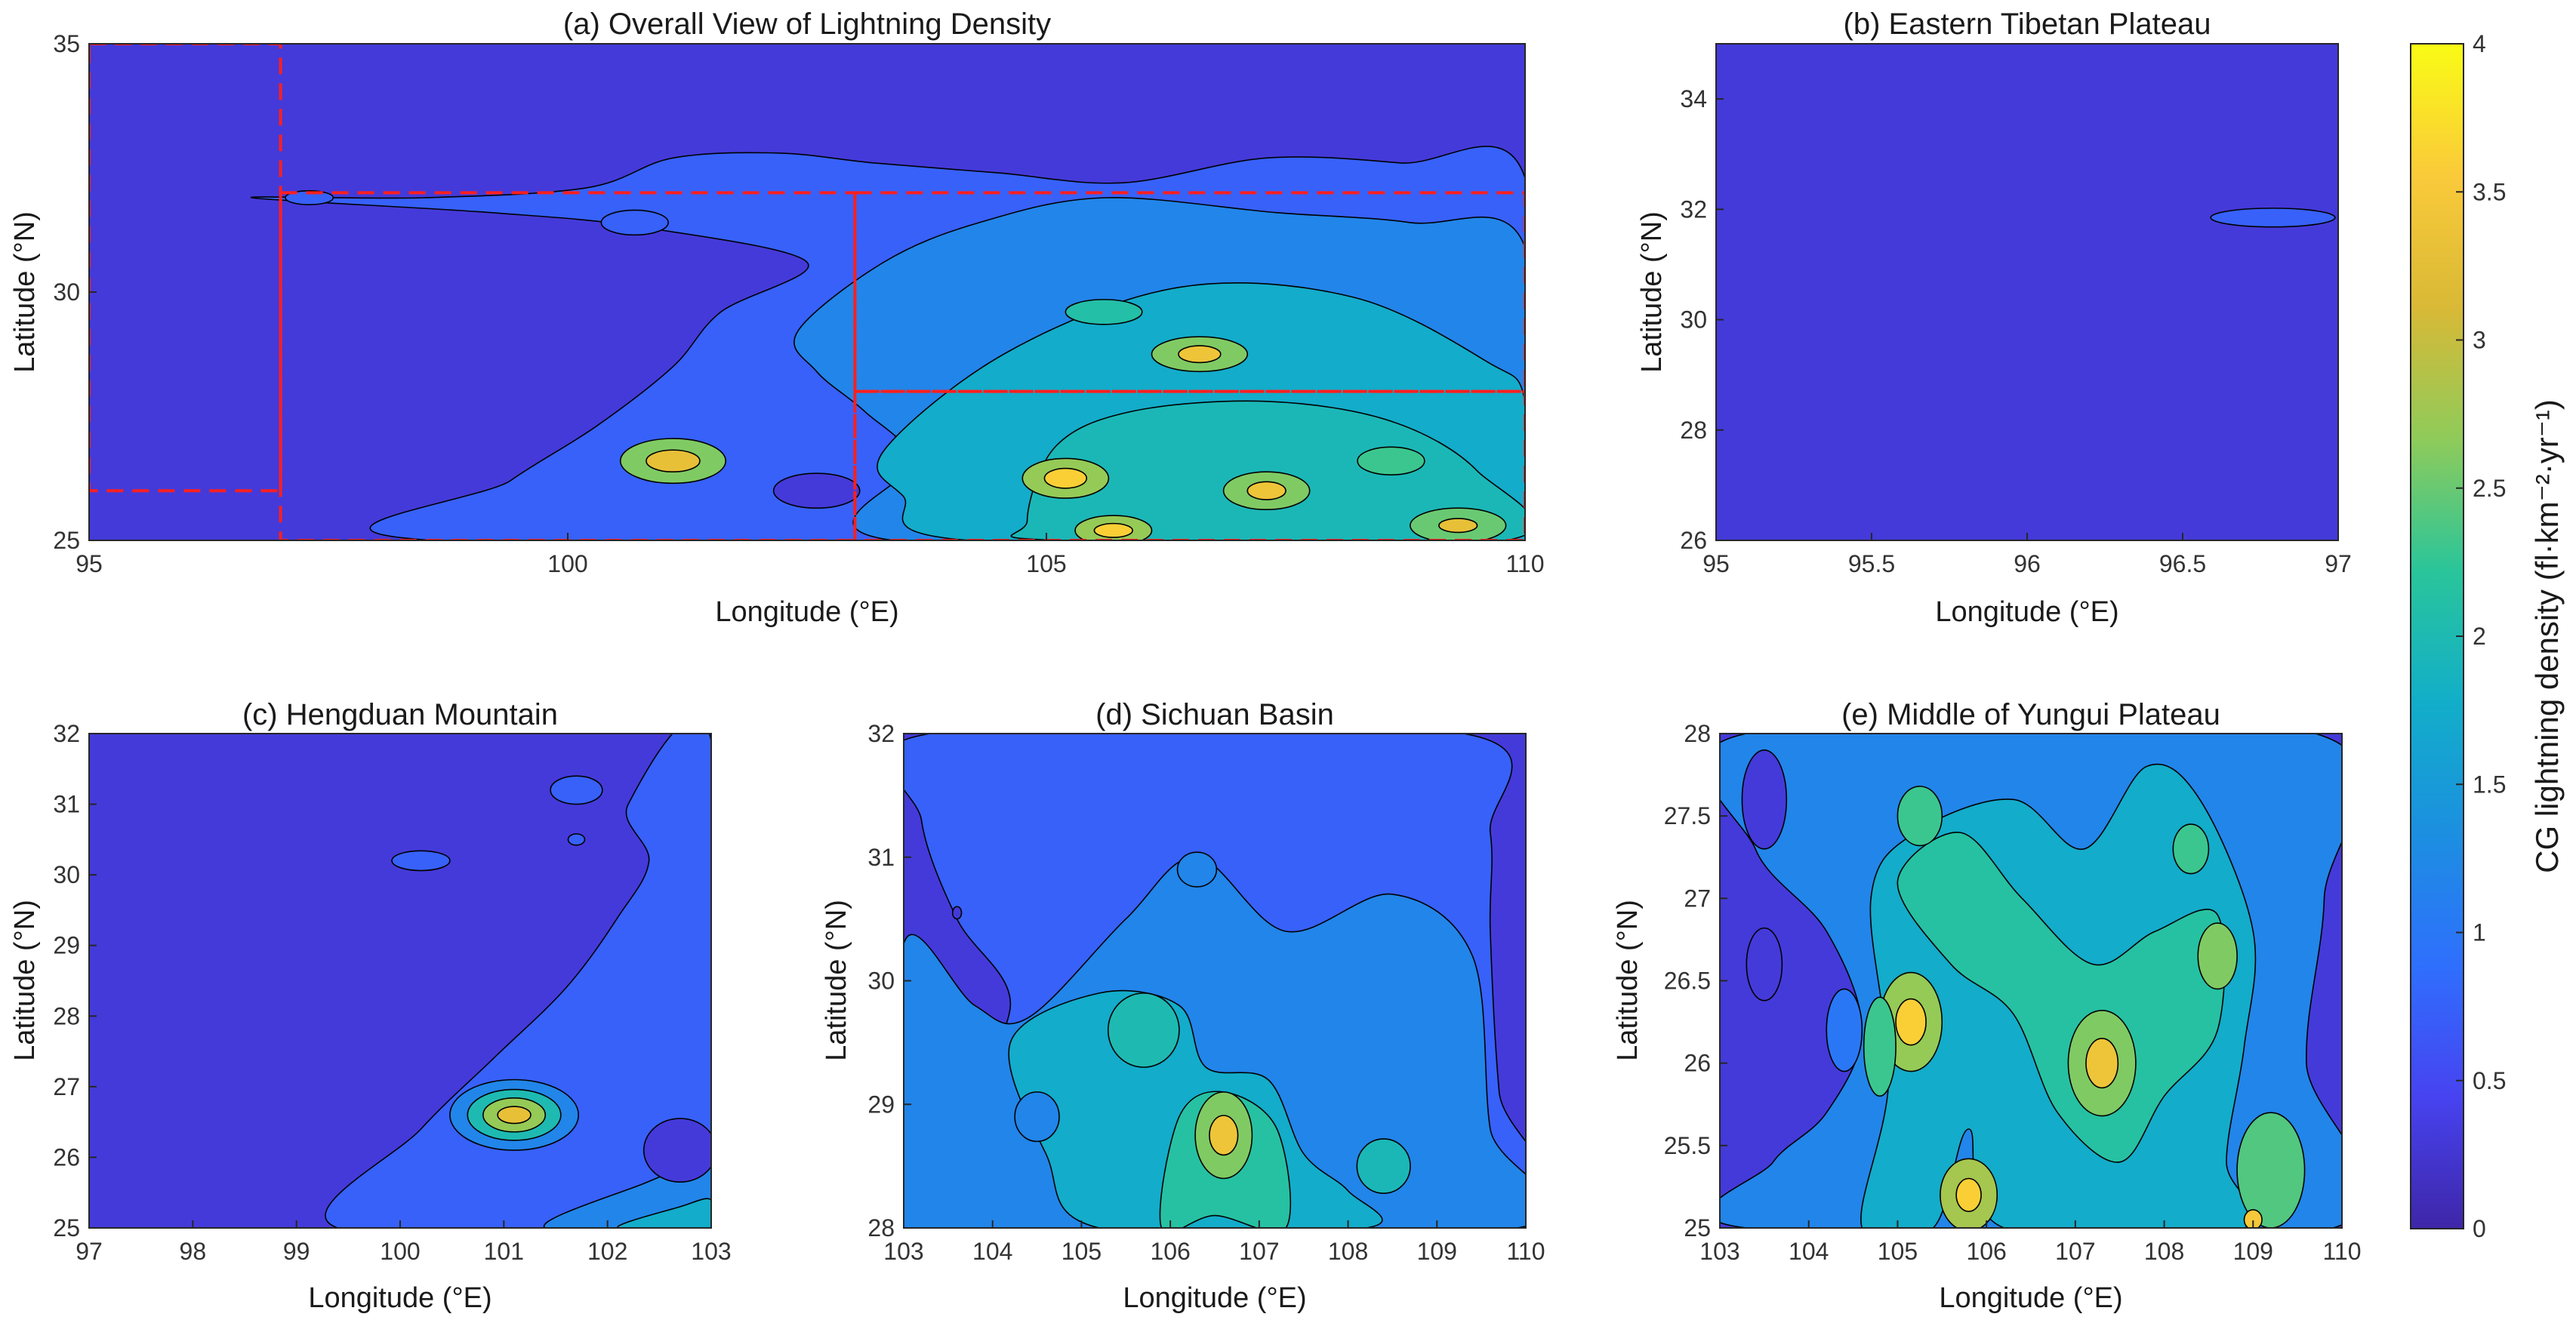  Describe the element at coordinates (2182, 563) in the screenshot. I see `x-tick-label: 96.5` at that location.